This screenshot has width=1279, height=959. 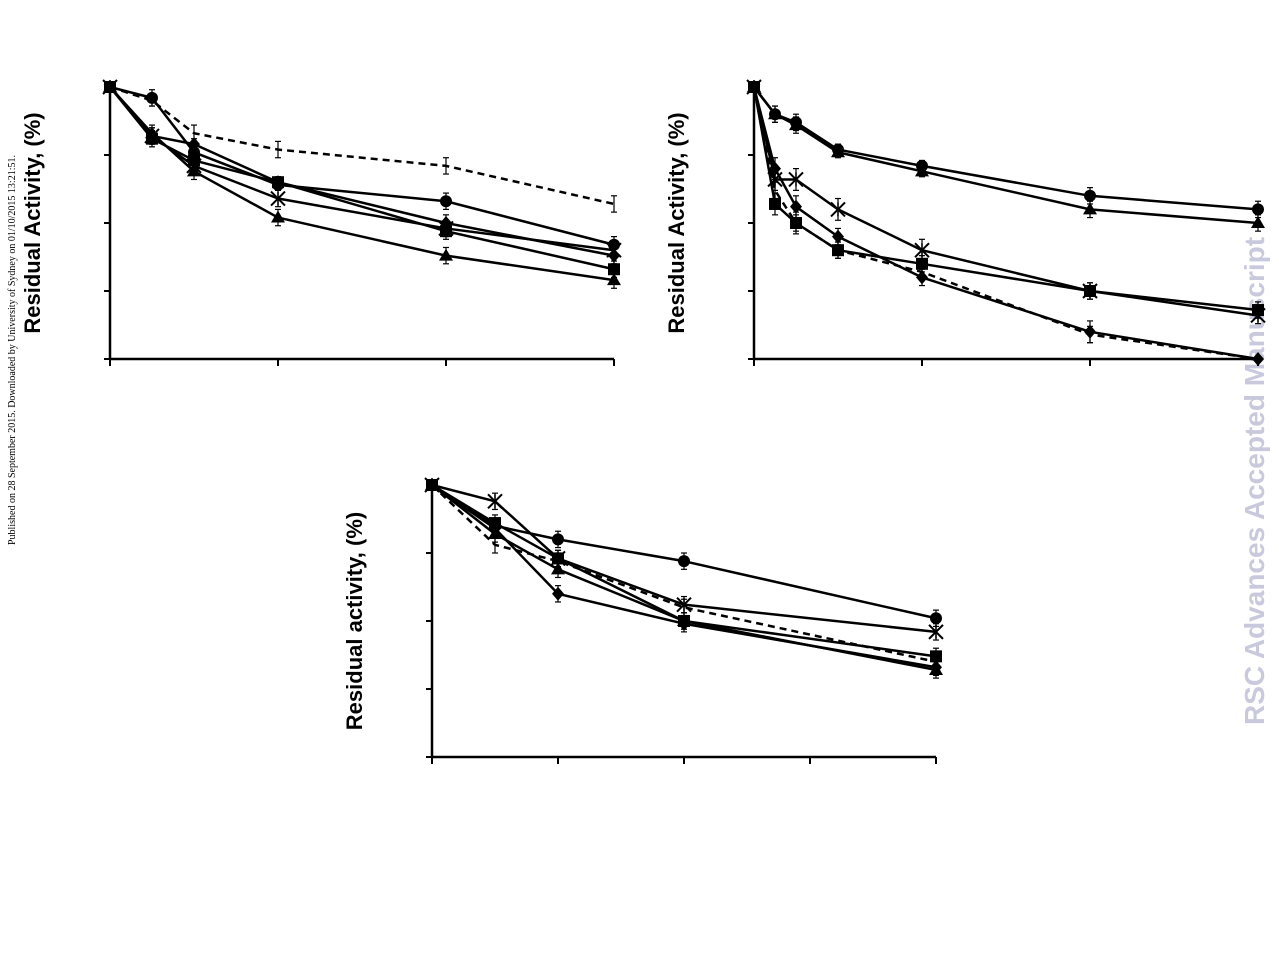 I want to click on chart-panel-top-right: Residual Activity, (%), so click(x=965, y=222).